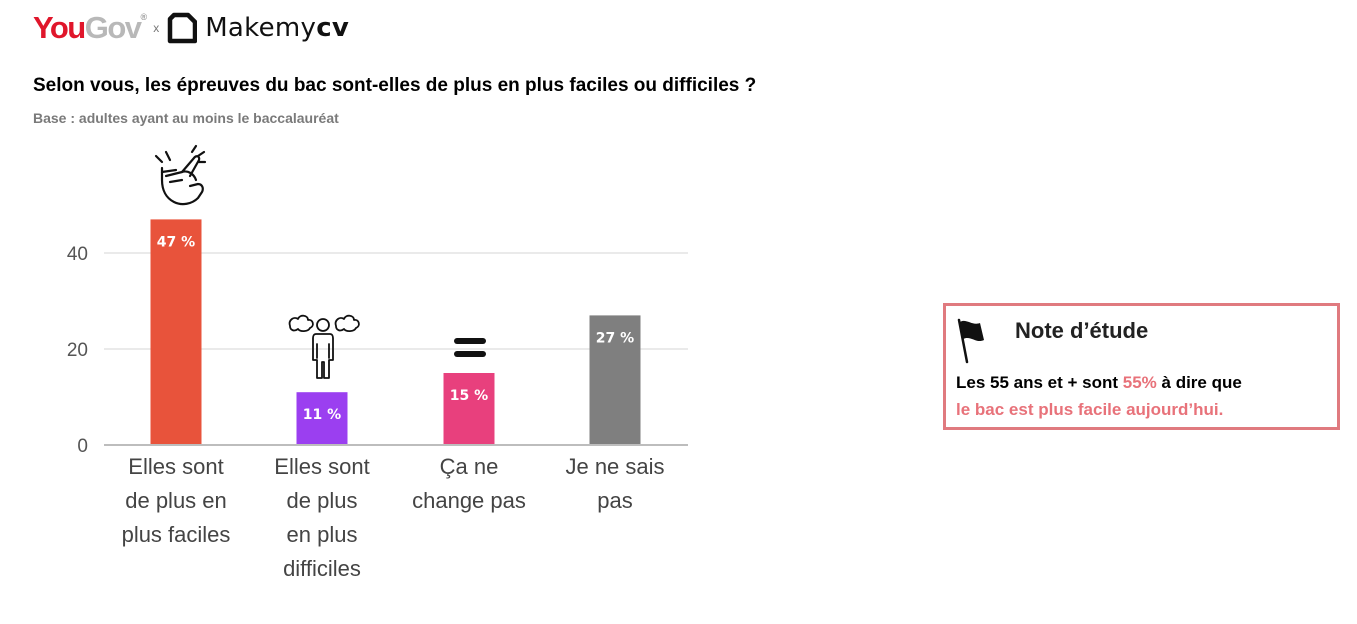 The width and height of the screenshot is (1357, 624). What do you see at coordinates (1099, 382) in the screenshot?
I see `note-line-1: Les 55 ans et + sont 55% à dire que` at bounding box center [1099, 382].